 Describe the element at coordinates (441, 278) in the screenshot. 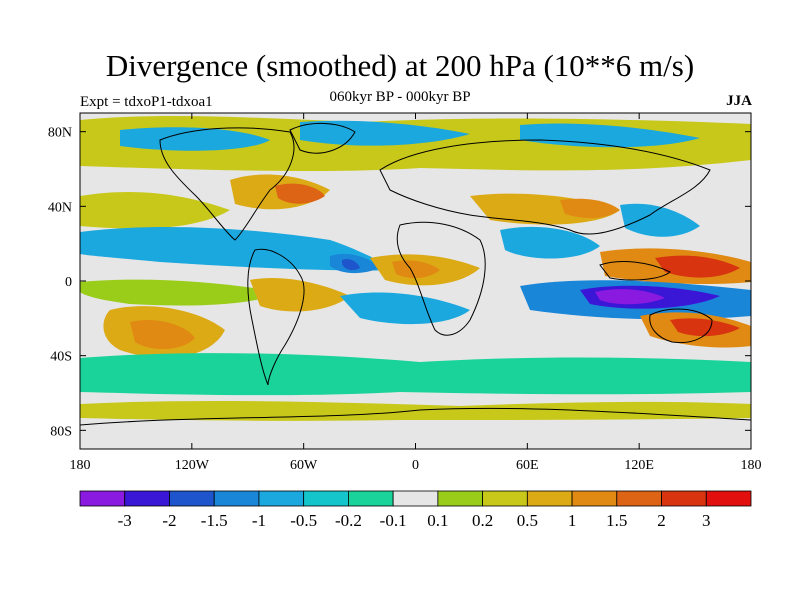

I see `coast-africa` at that location.